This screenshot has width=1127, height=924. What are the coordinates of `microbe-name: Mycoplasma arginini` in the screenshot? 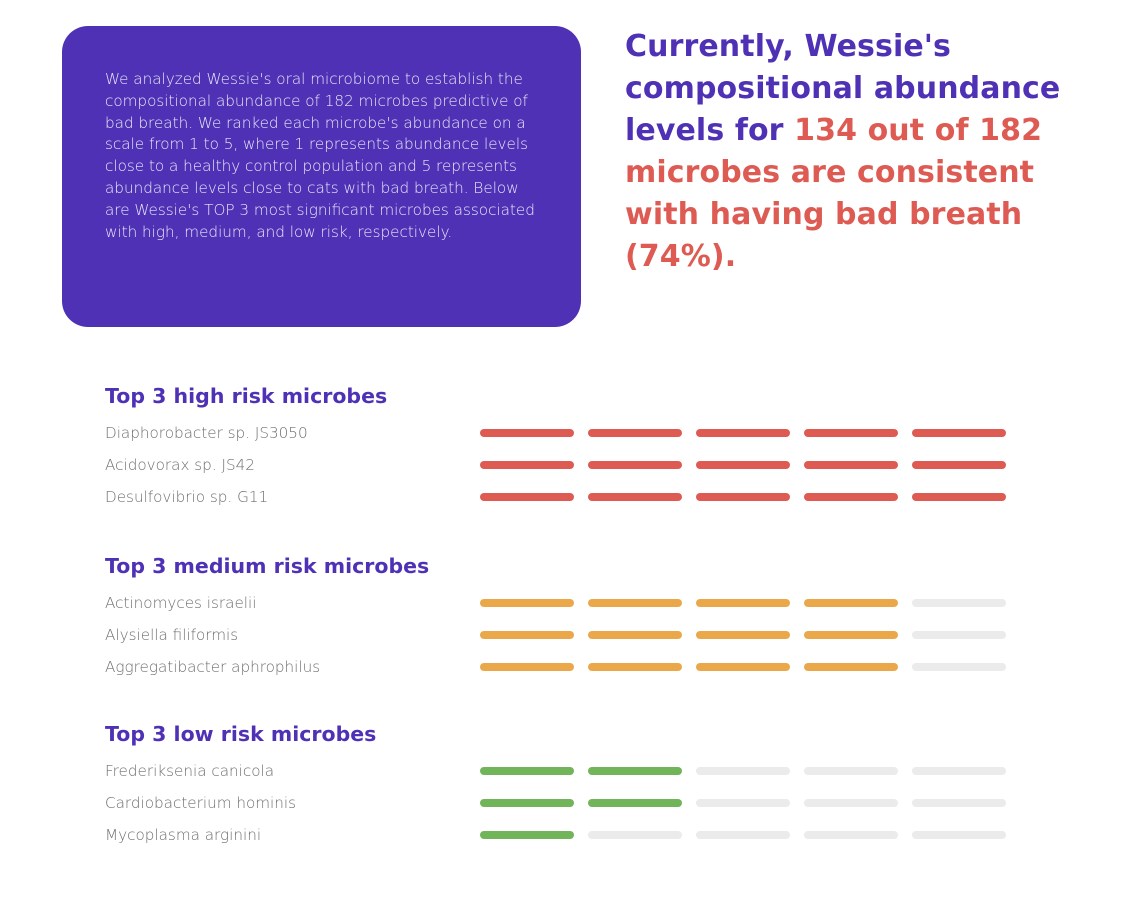 It's located at (183, 835).